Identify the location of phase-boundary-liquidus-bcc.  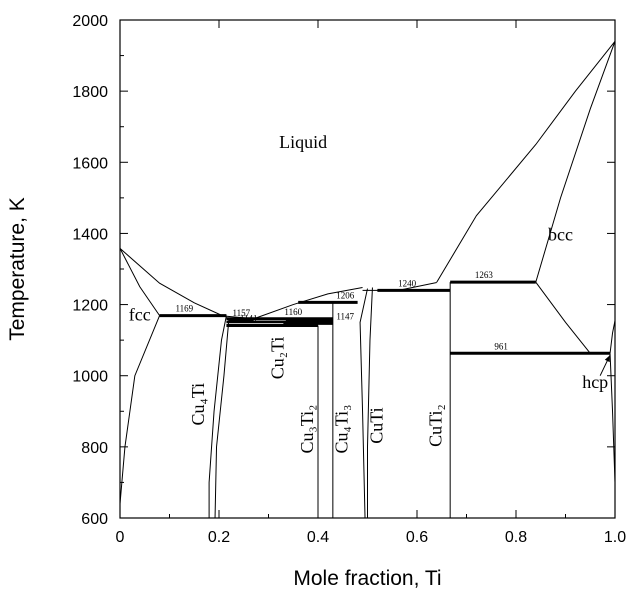
(526, 162).